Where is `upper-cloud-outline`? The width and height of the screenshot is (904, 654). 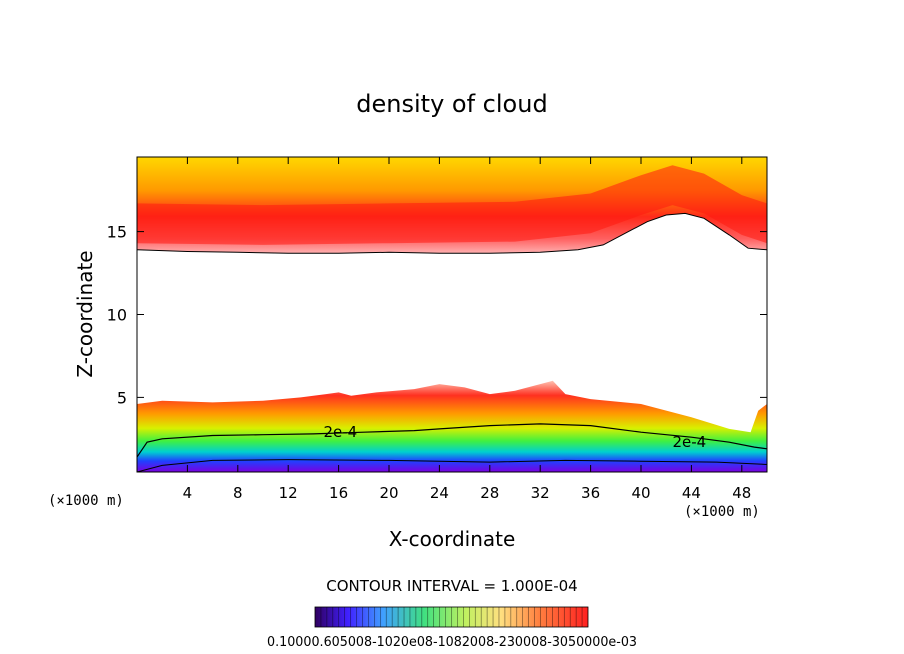 upper-cloud-outline is located at coordinates (452, 233).